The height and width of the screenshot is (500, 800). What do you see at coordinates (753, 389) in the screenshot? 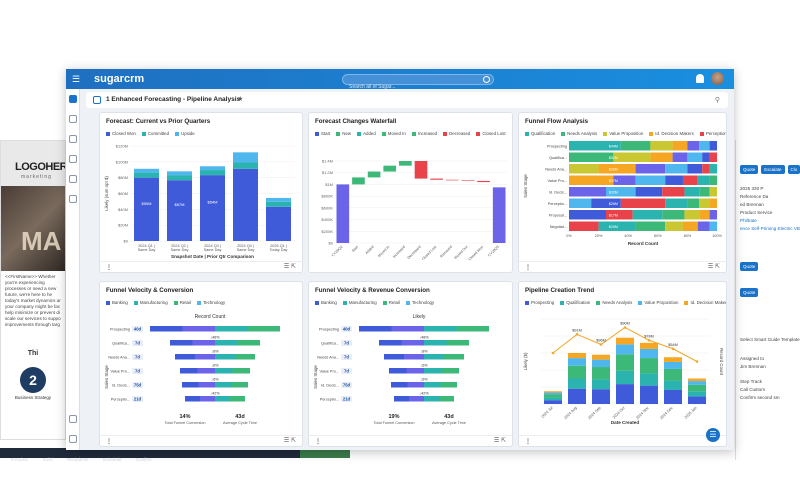
I see `call-customer: Call Custom` at bounding box center [753, 389].